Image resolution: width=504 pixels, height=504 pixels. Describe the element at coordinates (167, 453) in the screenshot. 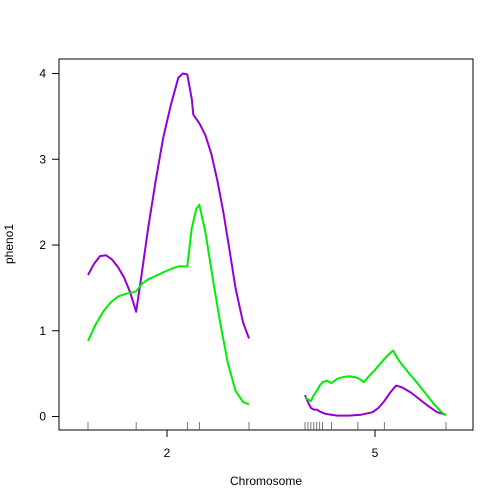

I see `x-tick-label: 2` at that location.